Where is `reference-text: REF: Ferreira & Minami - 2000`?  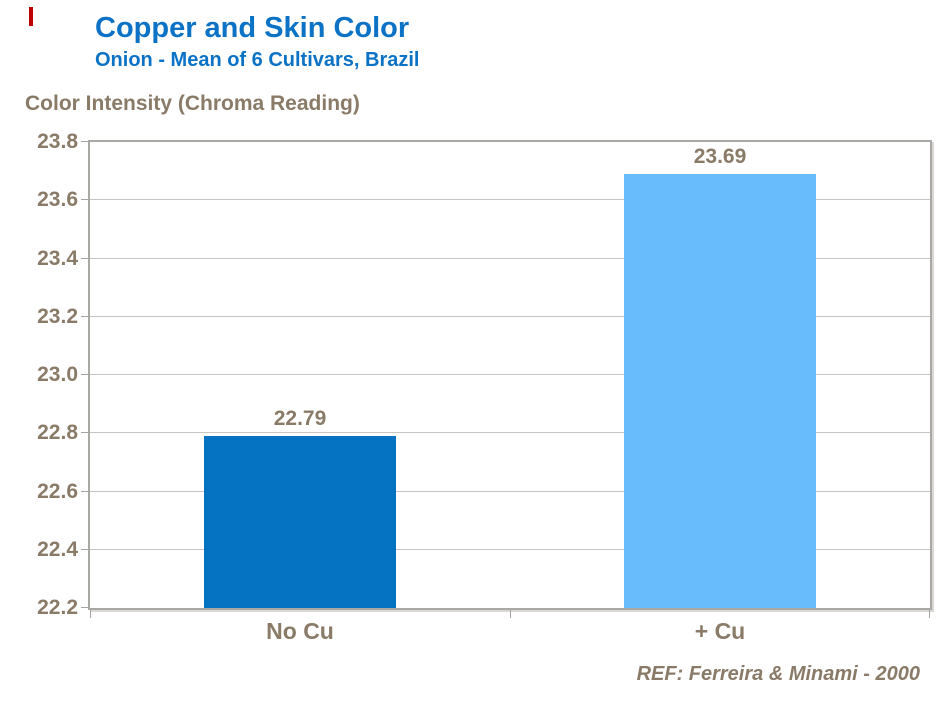 reference-text: REF: Ferreira & Minami - 2000 is located at coordinates (778, 674).